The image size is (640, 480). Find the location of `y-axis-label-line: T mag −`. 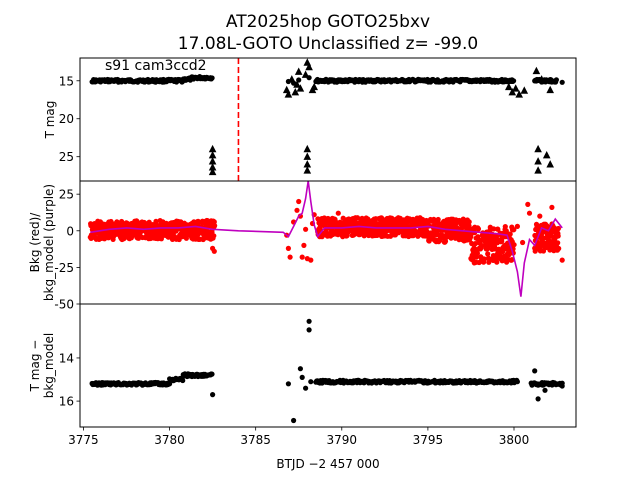

y-axis-label-line: T mag − is located at coordinates (35, 366).